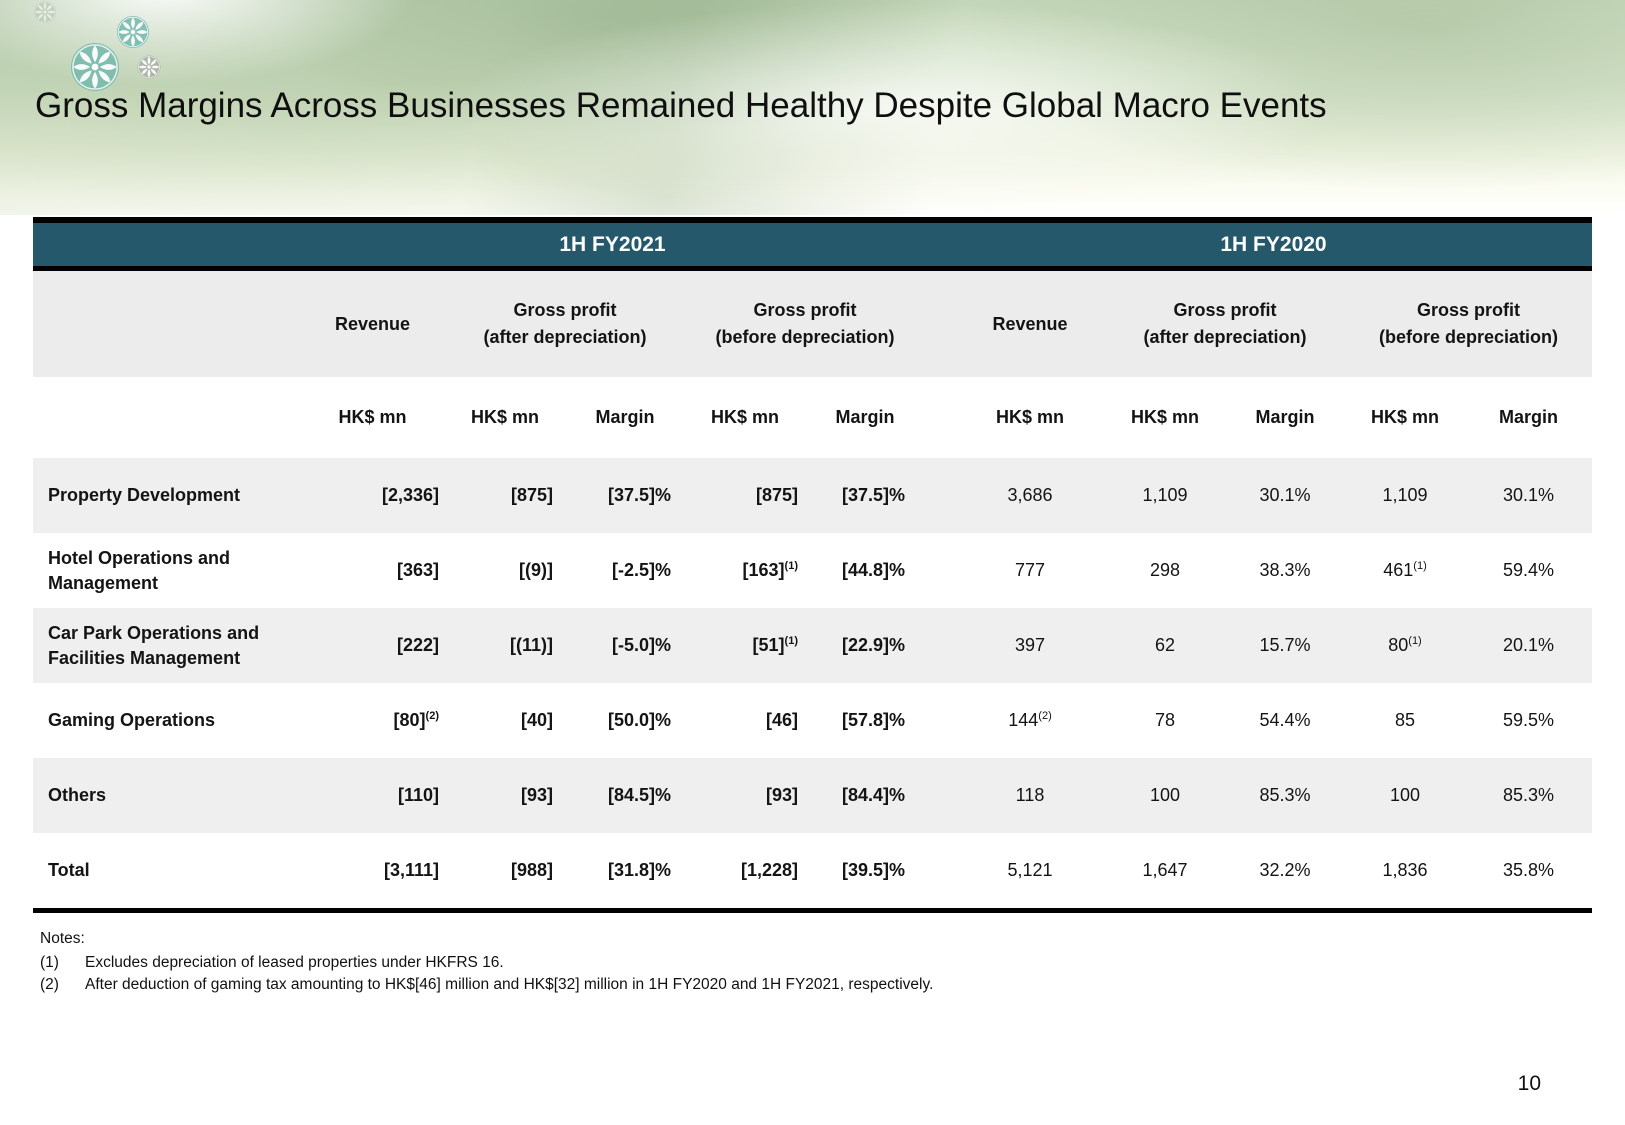 The width and height of the screenshot is (1625, 1125). I want to click on value-cell: 118, so click(1030, 795).